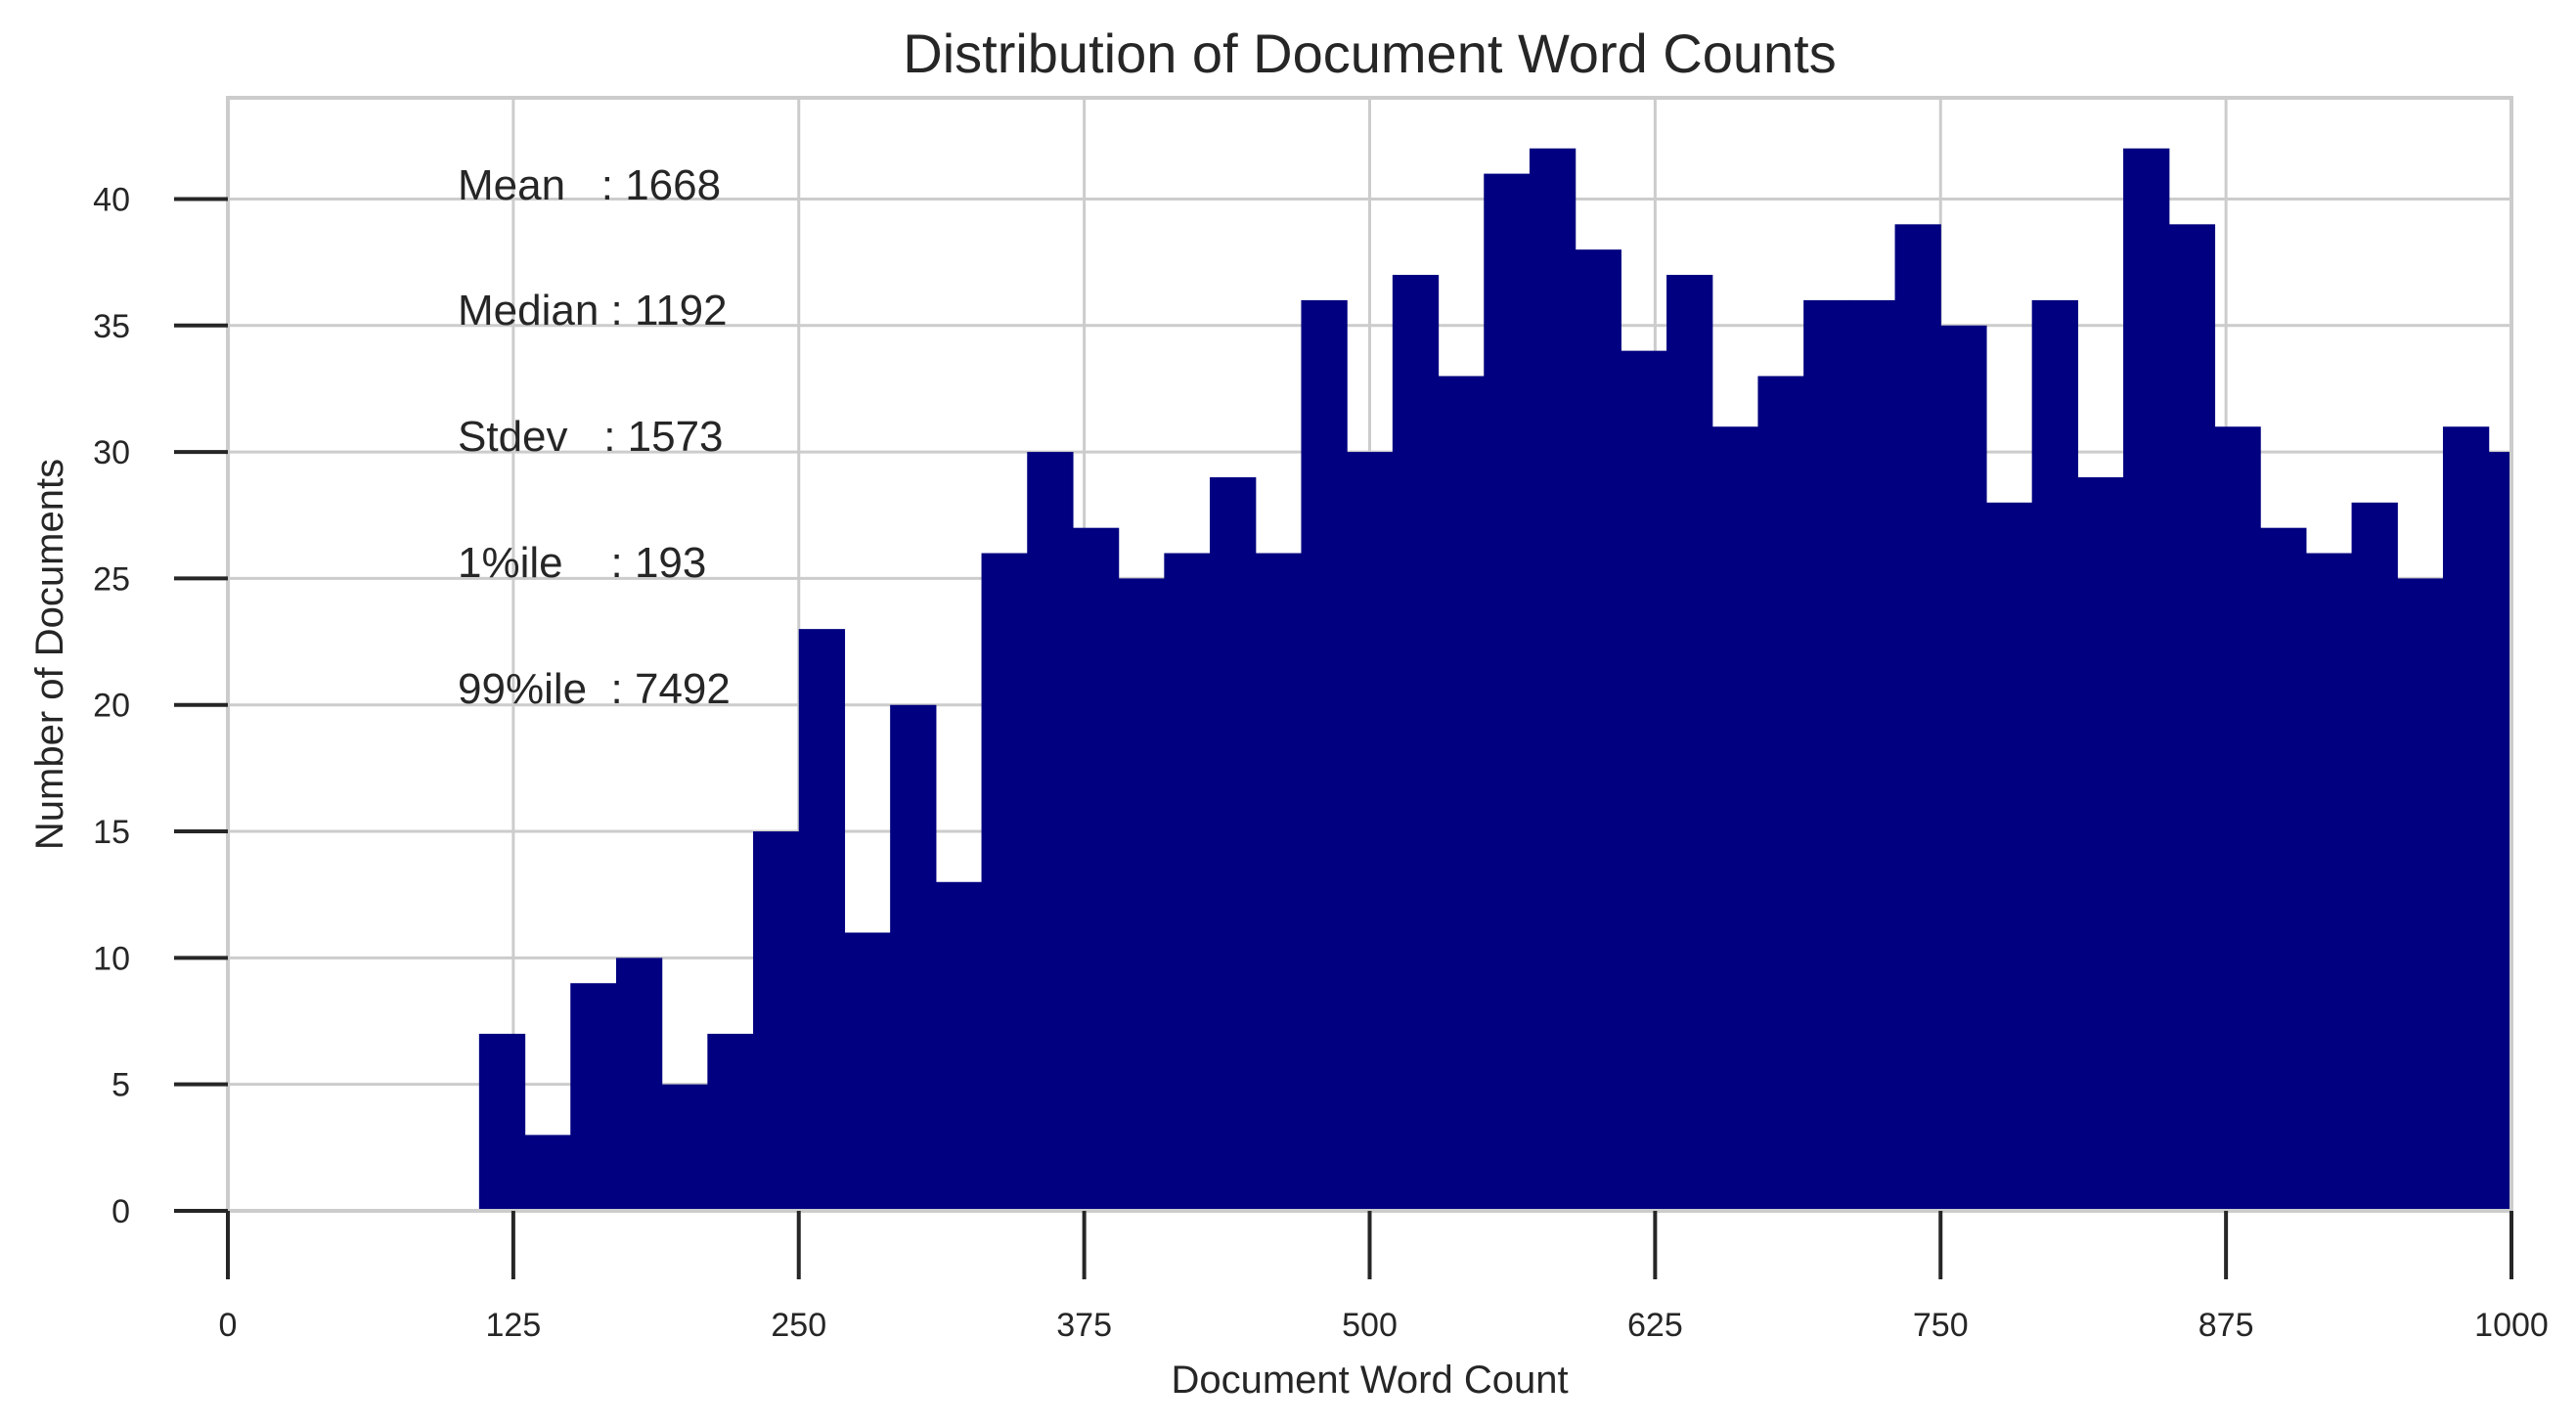 The width and height of the screenshot is (2576, 1427). What do you see at coordinates (594, 689) in the screenshot?
I see `stat-line: 99%ile : 7492` at bounding box center [594, 689].